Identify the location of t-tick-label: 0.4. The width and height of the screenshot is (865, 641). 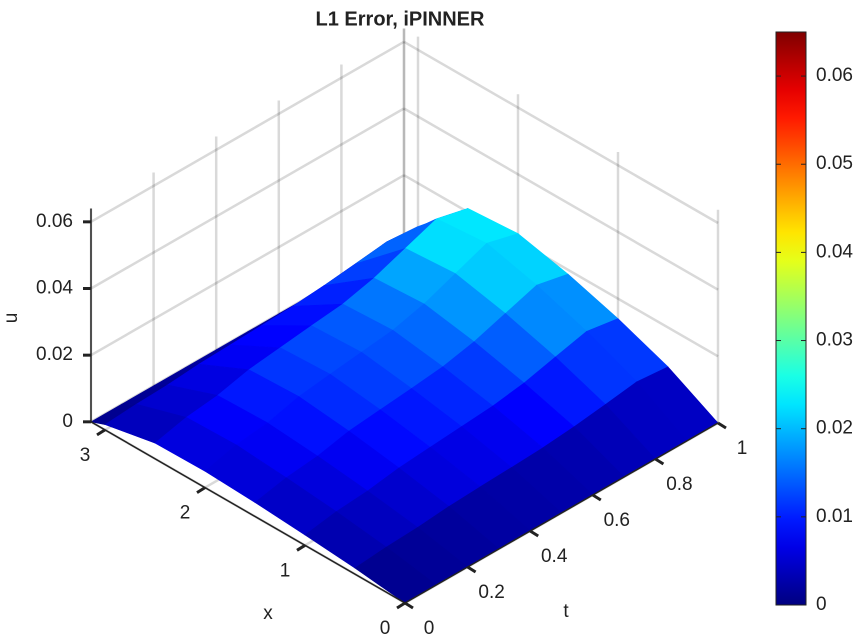
(554, 556).